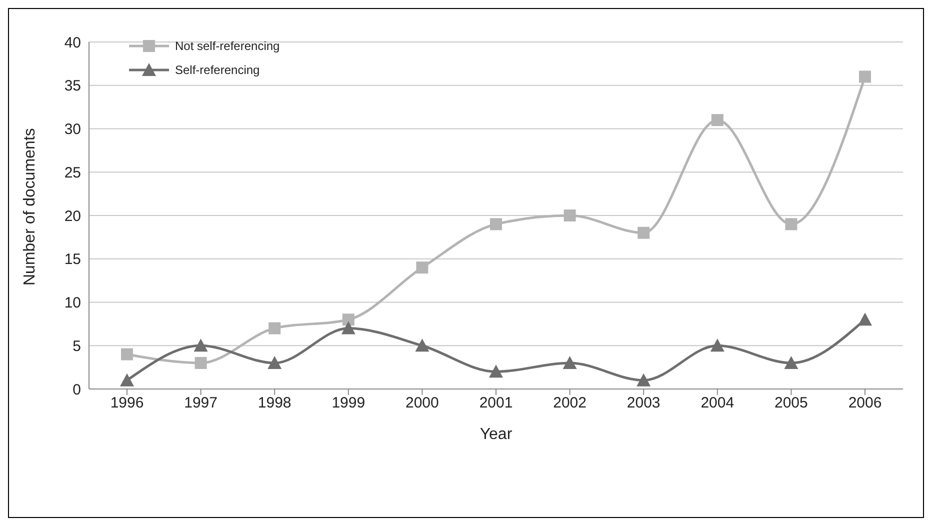 The width and height of the screenshot is (932, 526). I want to click on y-tick-label: 40, so click(72, 43).